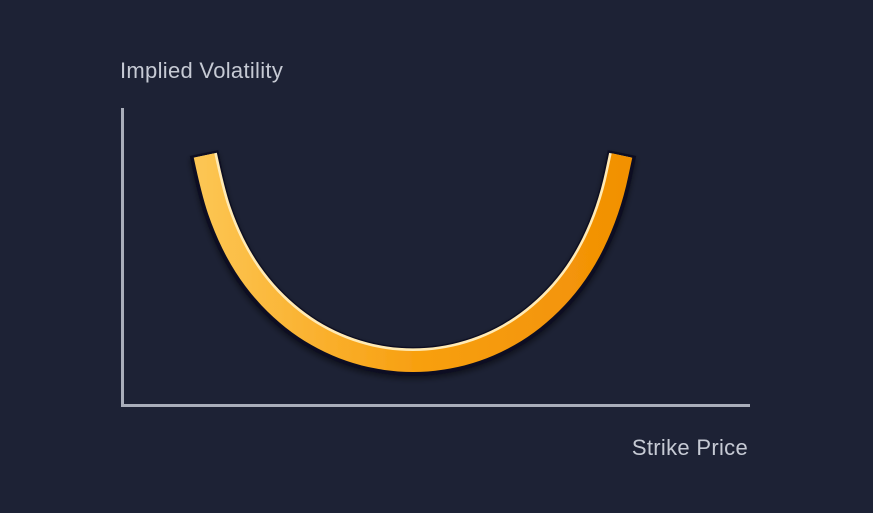 The image size is (873, 513). What do you see at coordinates (689, 447) in the screenshot?
I see `x-axis-label: Strike Price` at bounding box center [689, 447].